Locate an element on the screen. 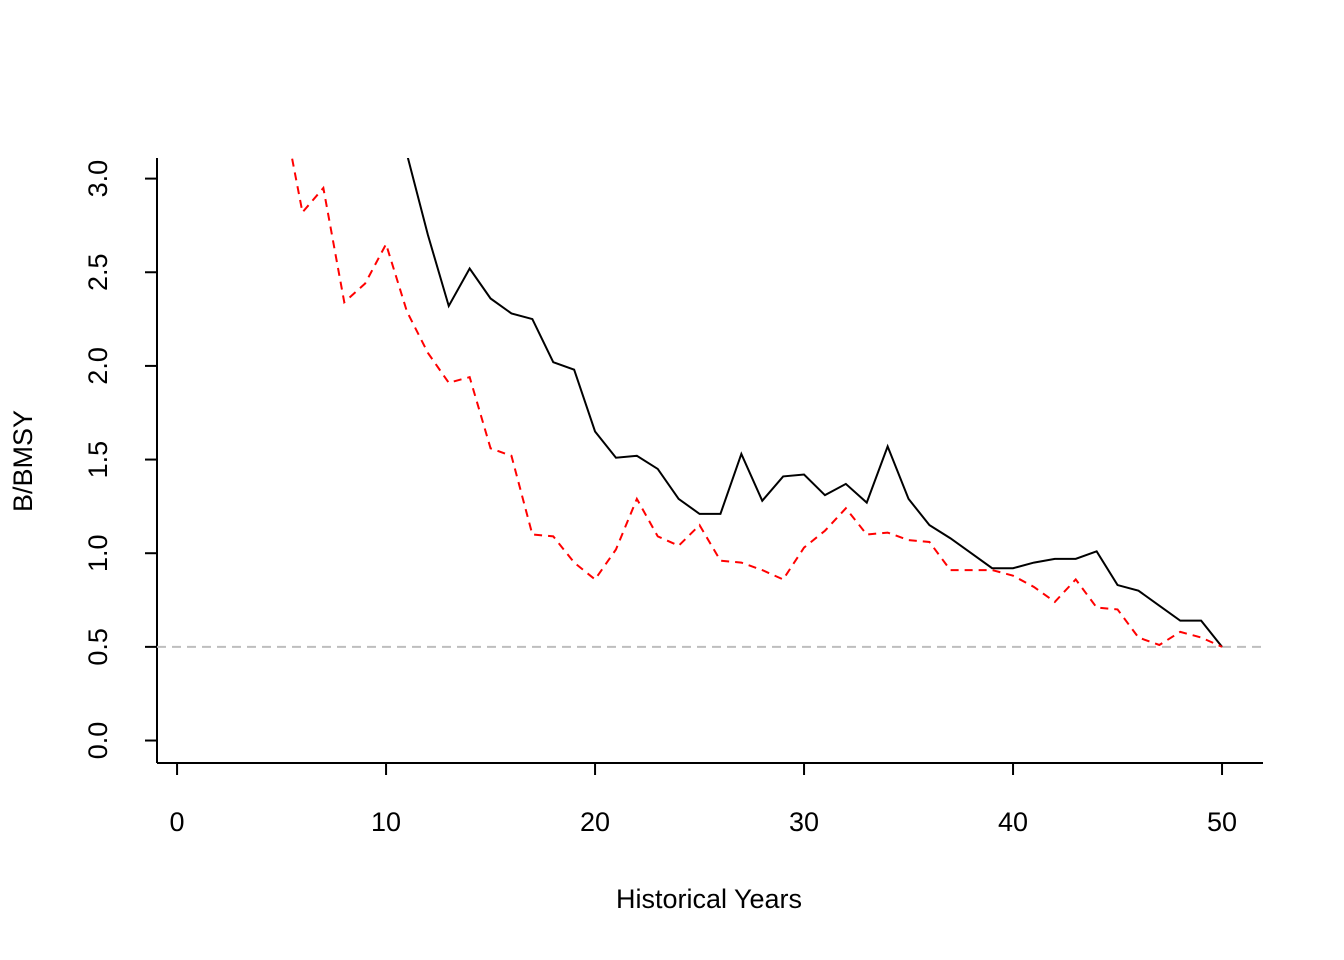 The image size is (1344, 960). x-tick-label: 0 is located at coordinates (177, 822).